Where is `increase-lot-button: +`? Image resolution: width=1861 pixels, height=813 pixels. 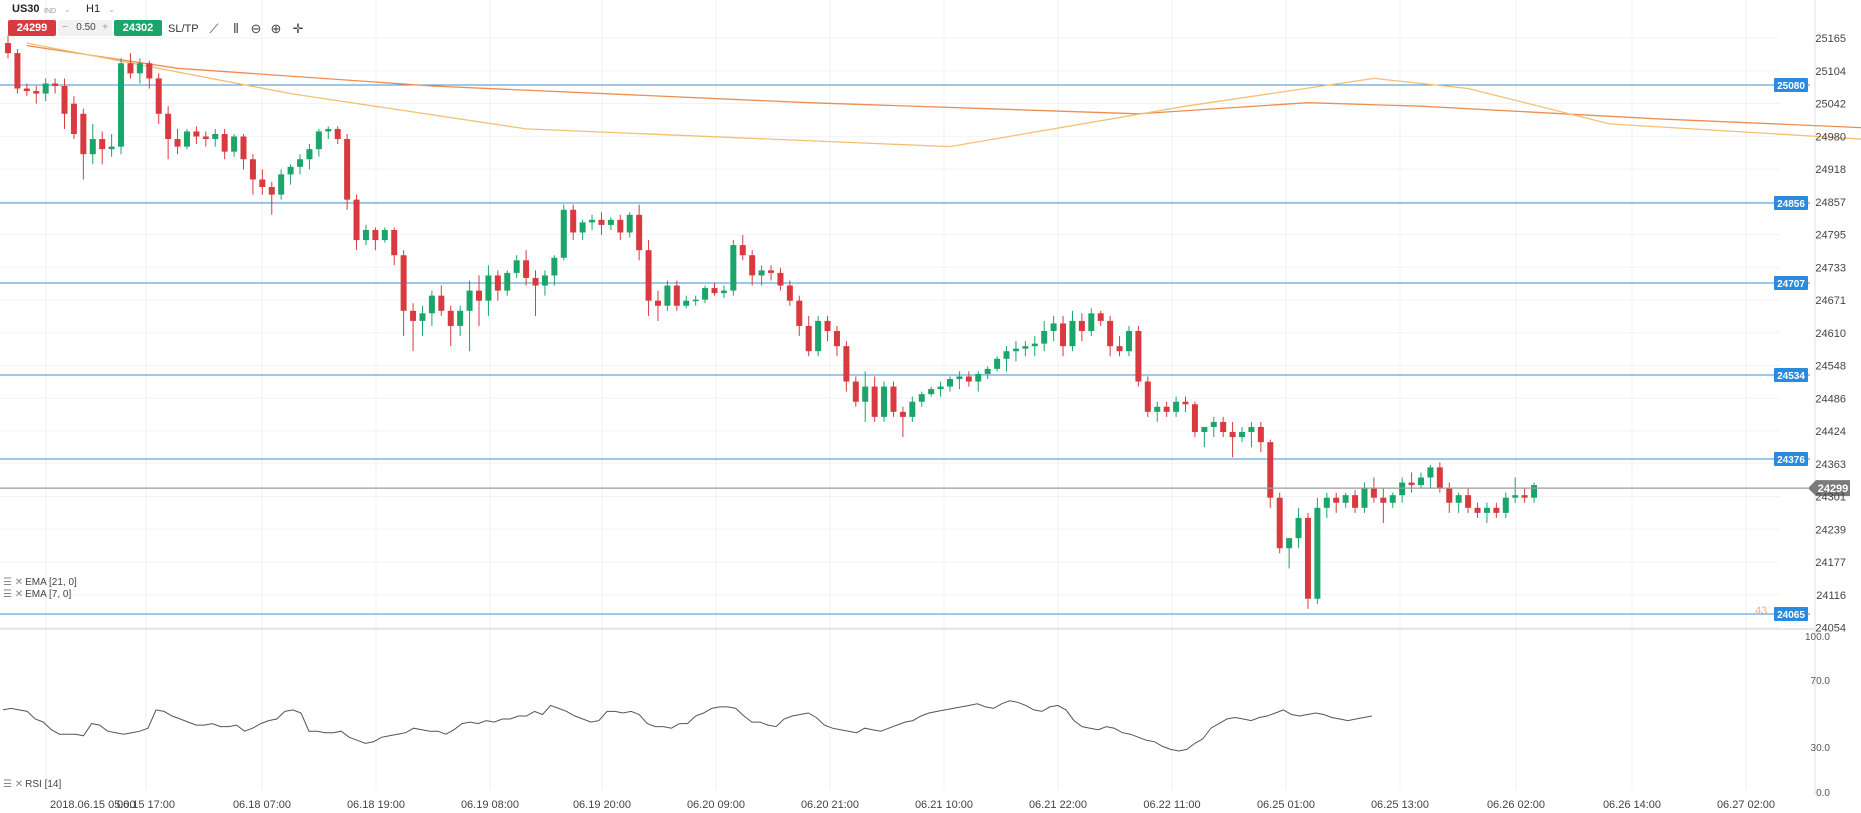 increase-lot-button: + is located at coordinates (105, 27).